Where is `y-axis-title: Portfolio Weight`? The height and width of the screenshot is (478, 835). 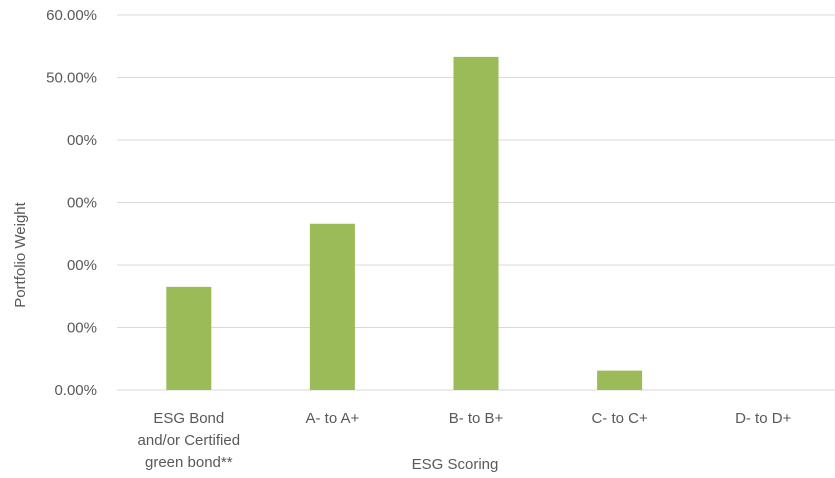 y-axis-title: Portfolio Weight is located at coordinates (20, 254).